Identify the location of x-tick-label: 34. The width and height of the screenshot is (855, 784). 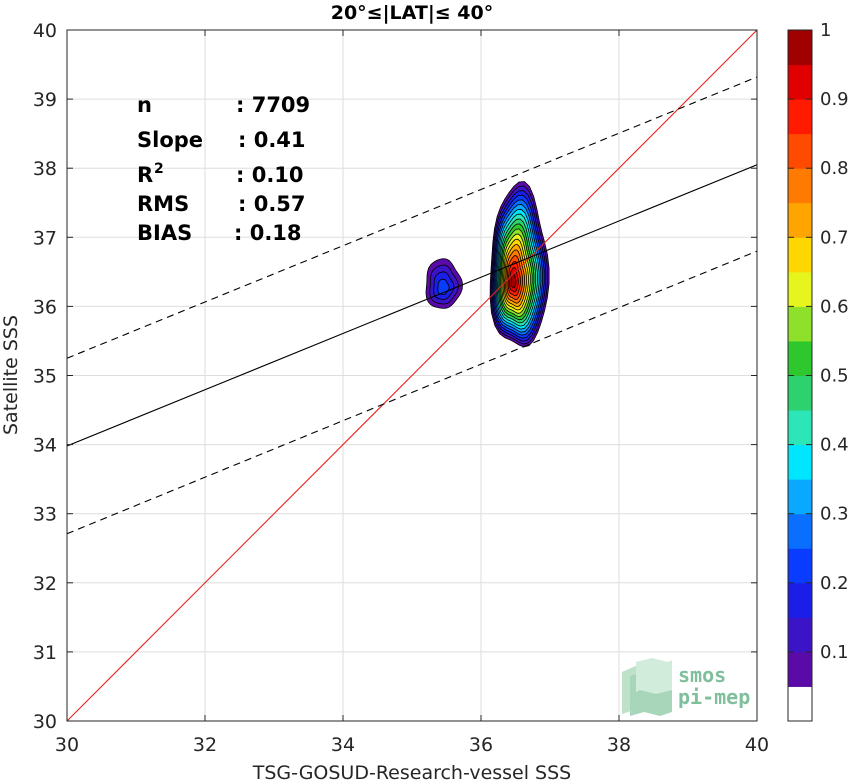
(343, 745).